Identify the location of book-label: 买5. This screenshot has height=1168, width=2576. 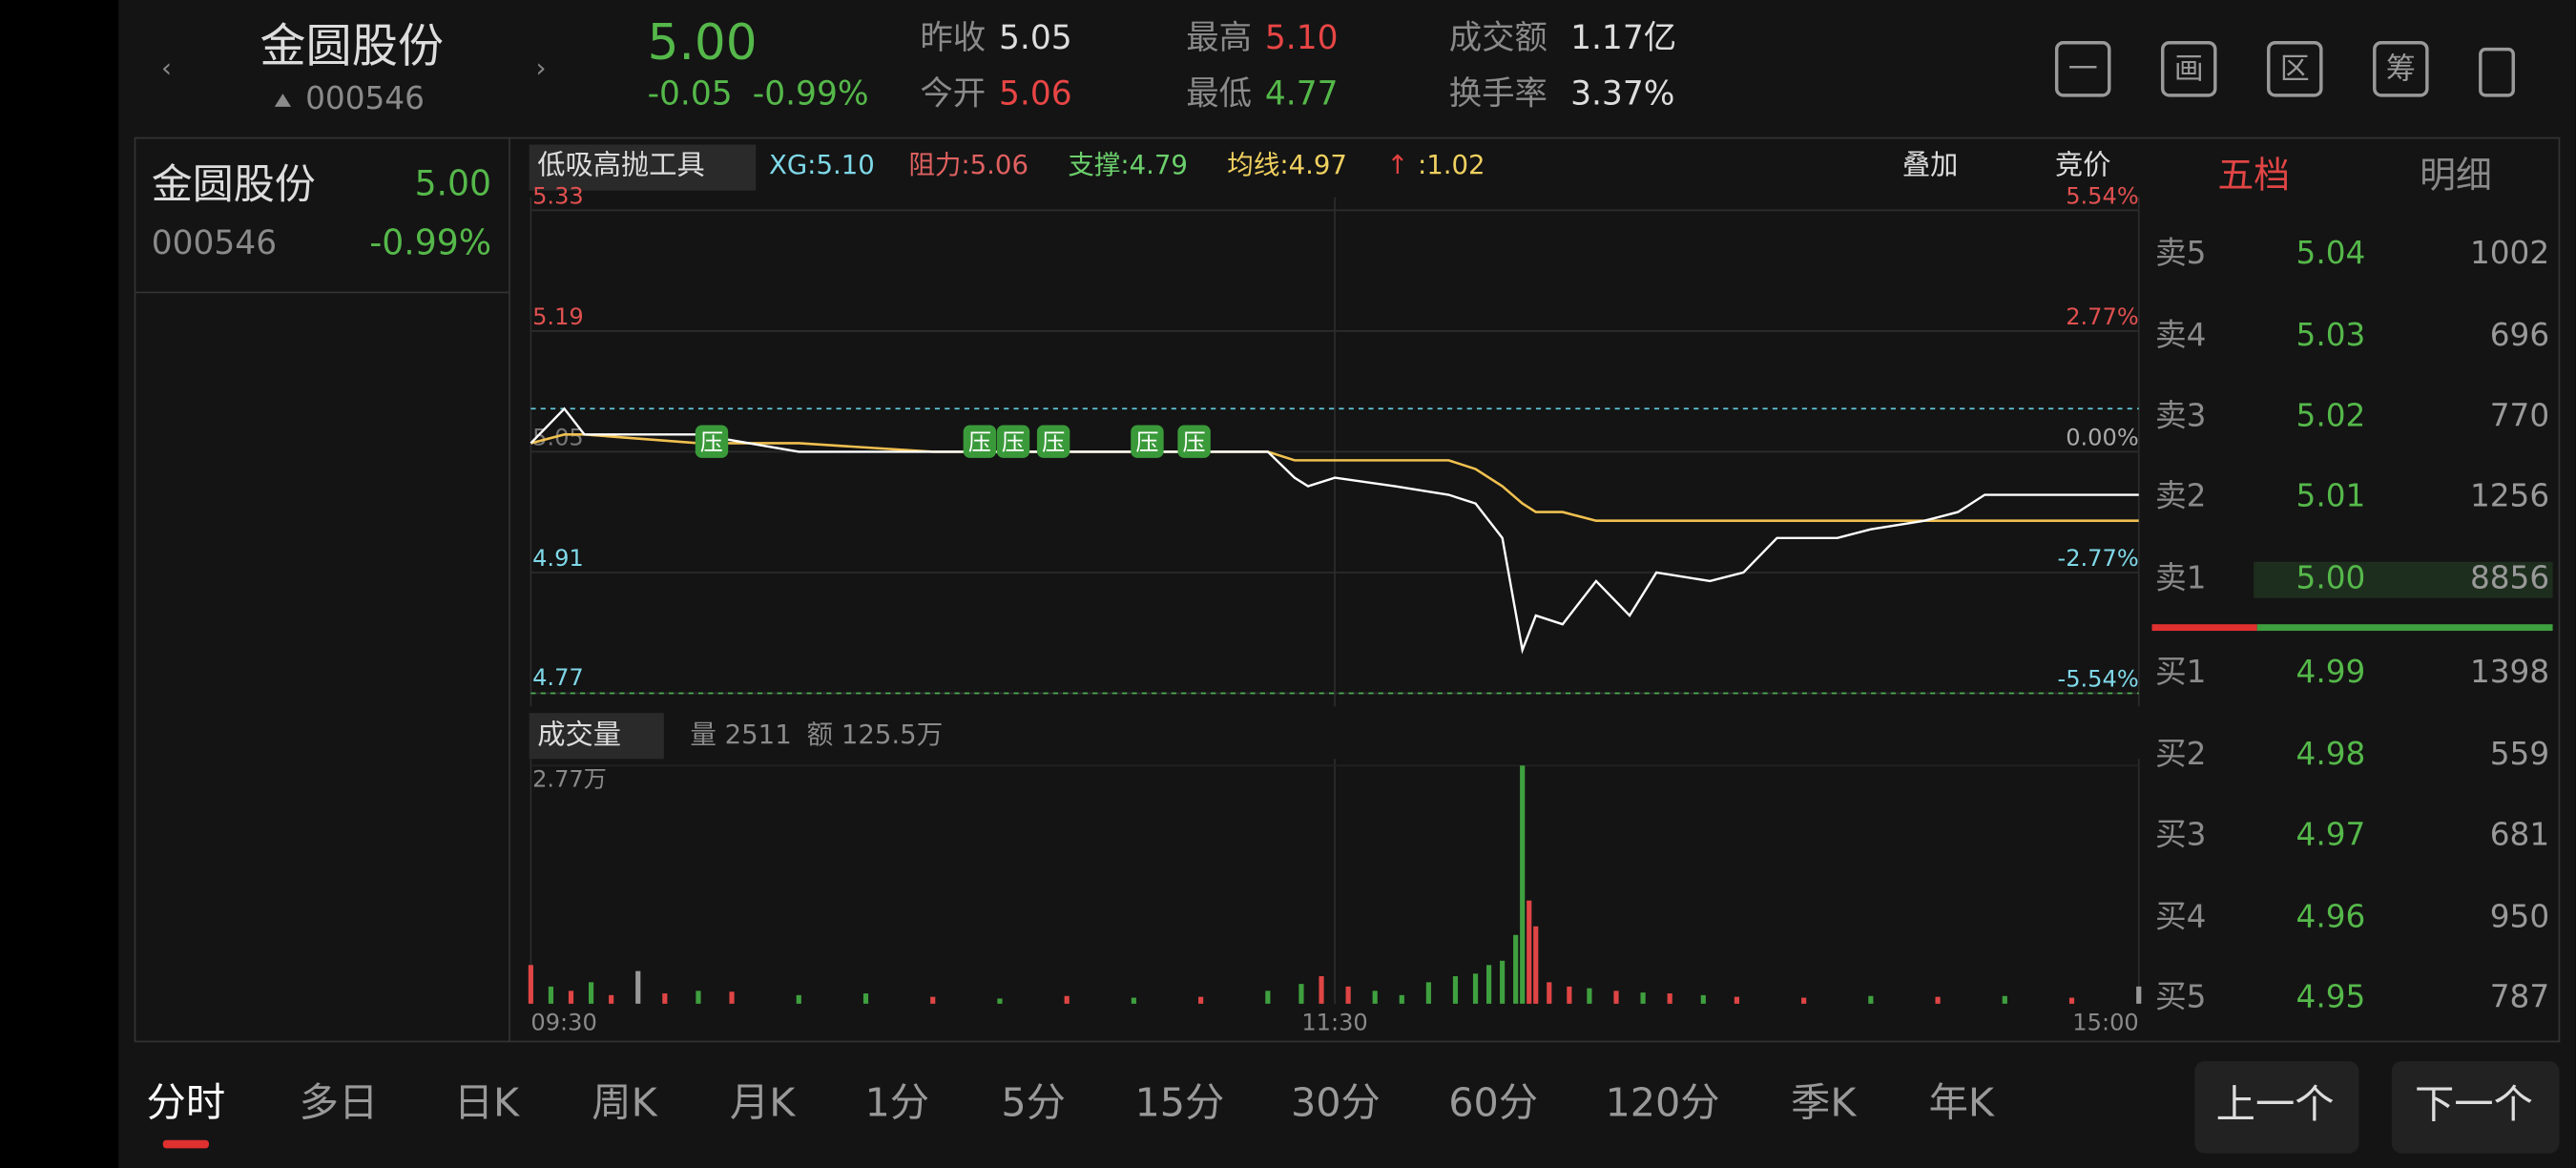
(2180, 997).